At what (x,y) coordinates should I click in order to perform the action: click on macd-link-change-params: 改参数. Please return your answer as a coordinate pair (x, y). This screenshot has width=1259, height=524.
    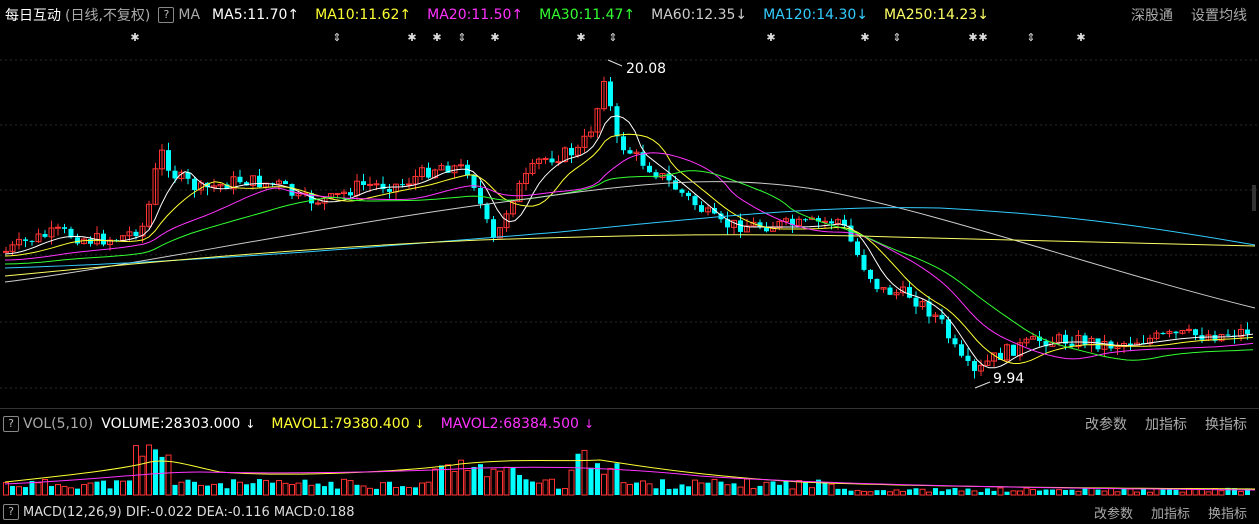
    Looking at the image, I should click on (1113, 514).